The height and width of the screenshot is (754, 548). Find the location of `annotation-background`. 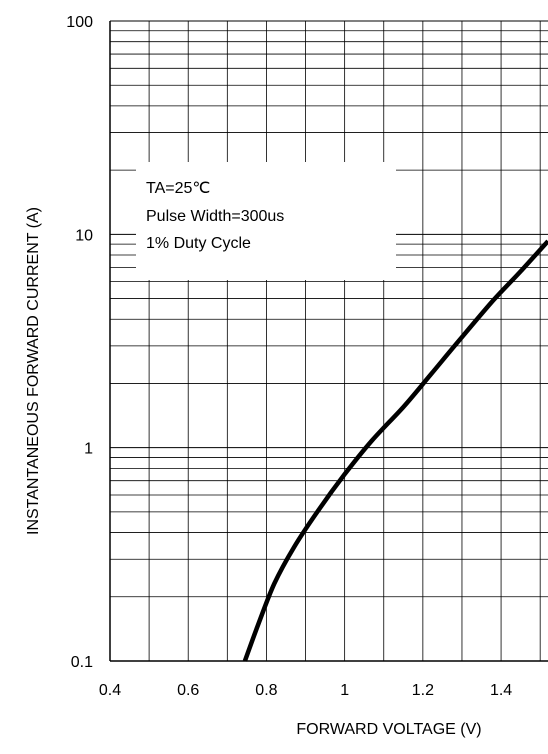

annotation-background is located at coordinates (266, 221).